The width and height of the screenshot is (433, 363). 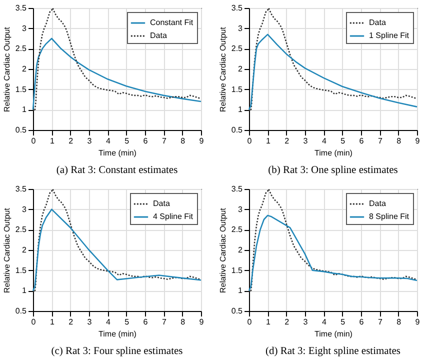 What do you see at coordinates (389, 35) in the screenshot?
I see `legend-label: 1 Spline Fit` at bounding box center [389, 35].